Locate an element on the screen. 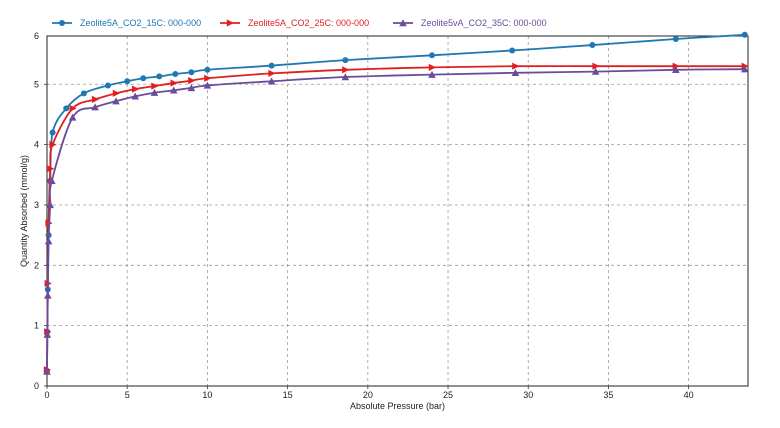  x-tick-label: 0 is located at coordinates (46, 395).